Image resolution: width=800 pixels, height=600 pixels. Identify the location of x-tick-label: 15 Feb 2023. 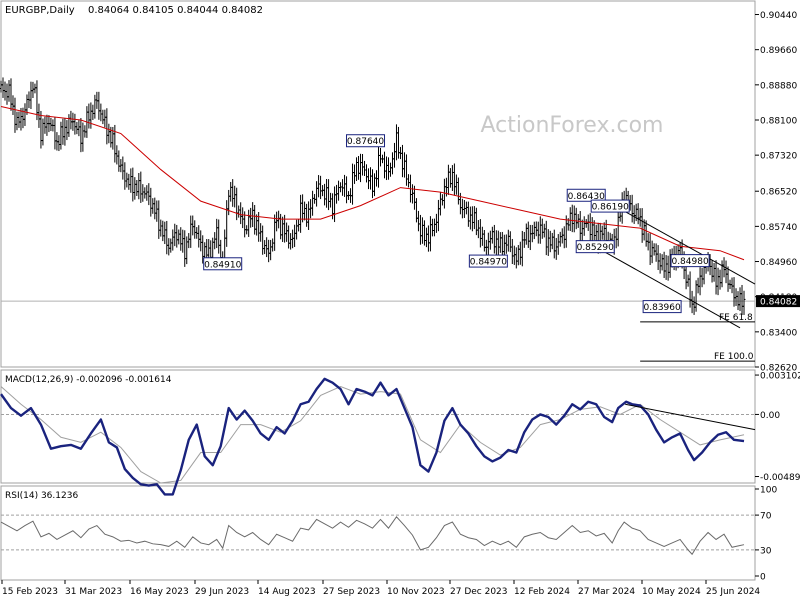
(30, 592).